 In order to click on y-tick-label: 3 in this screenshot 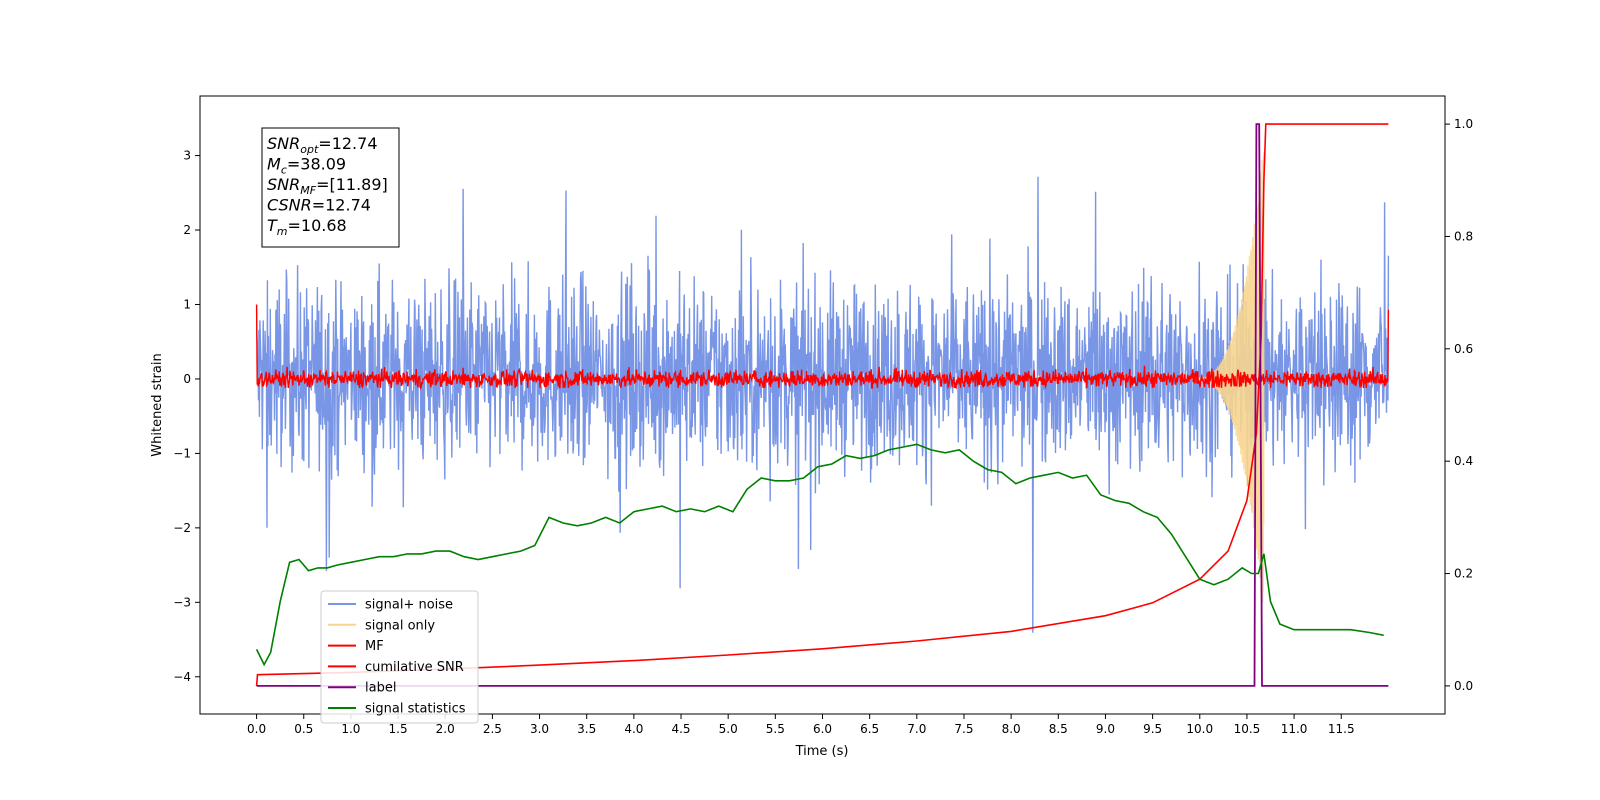, I will do `click(187, 156)`.